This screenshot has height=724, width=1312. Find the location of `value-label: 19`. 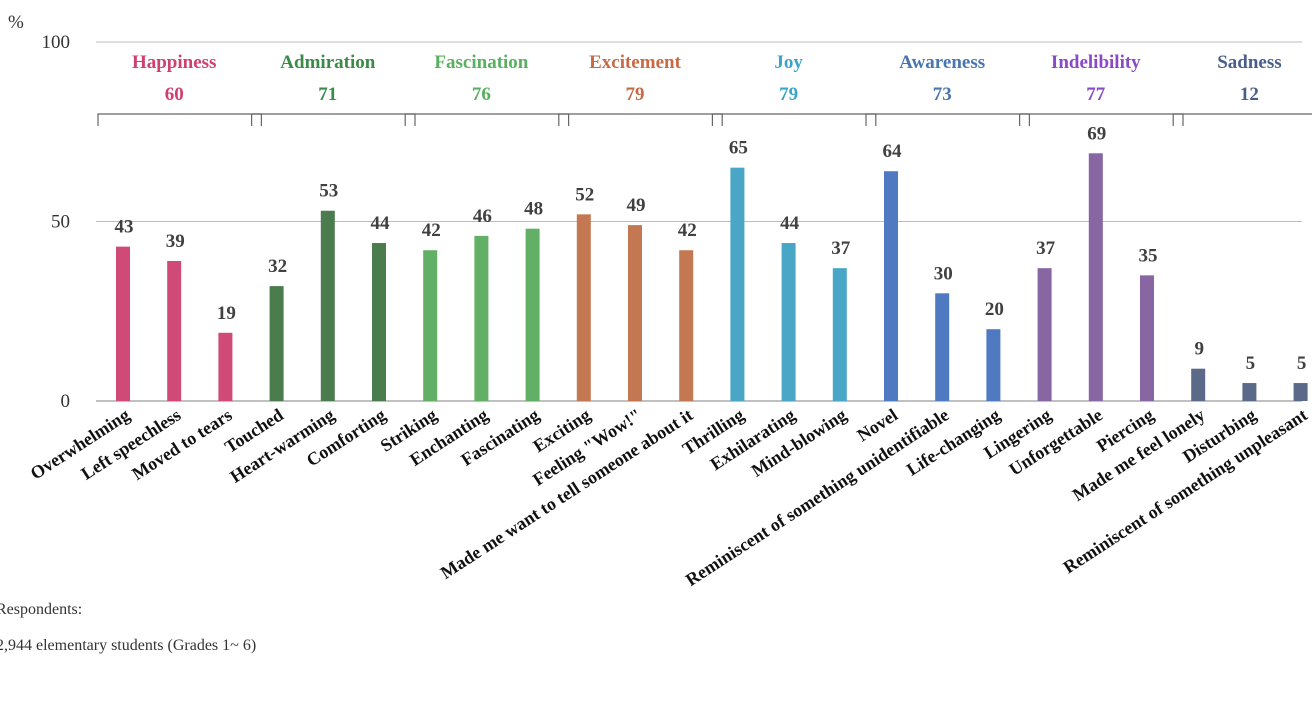

value-label: 19 is located at coordinates (226, 313).